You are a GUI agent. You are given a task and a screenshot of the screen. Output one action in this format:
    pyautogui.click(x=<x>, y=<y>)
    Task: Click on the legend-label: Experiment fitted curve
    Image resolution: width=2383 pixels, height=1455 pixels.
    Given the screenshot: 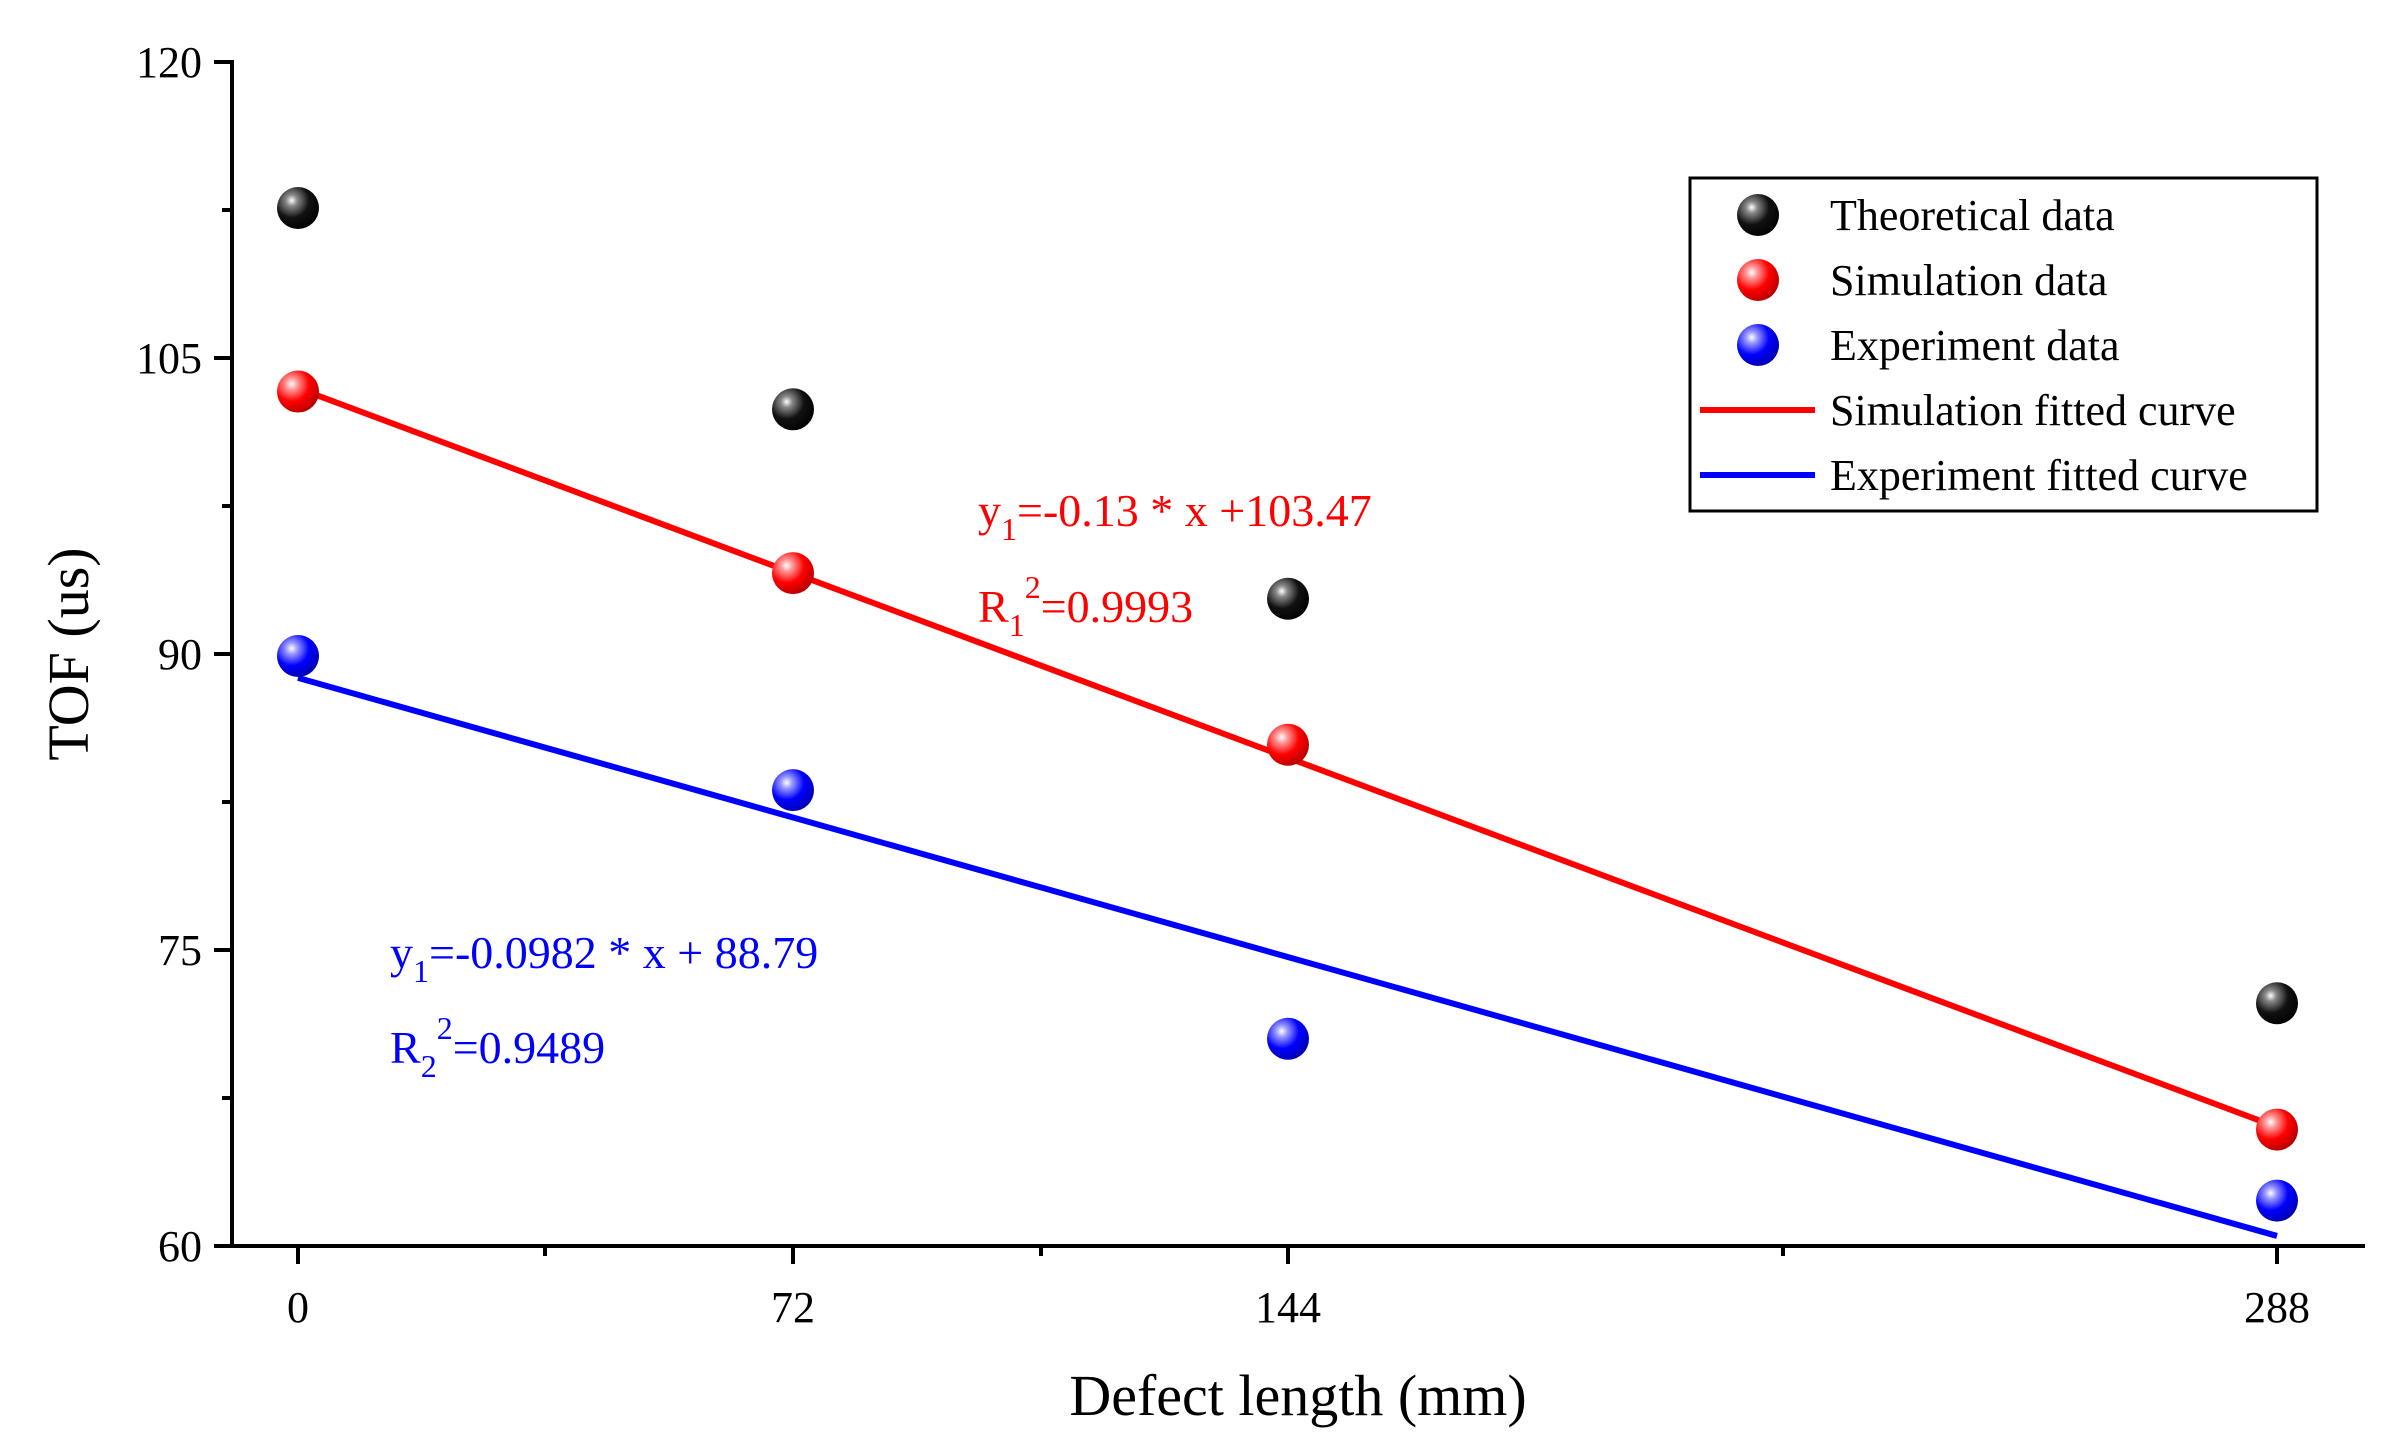 What is the action you would take?
    pyautogui.click(x=2039, y=475)
    